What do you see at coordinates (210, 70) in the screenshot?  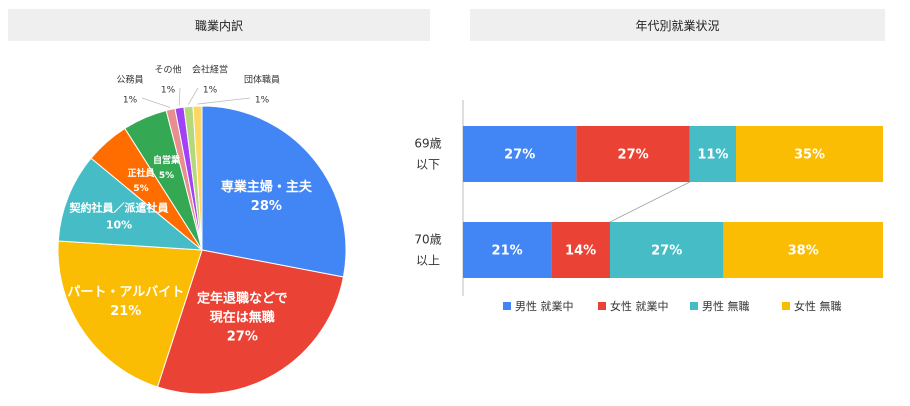 I see `pie-slice-label: 会社経営` at bounding box center [210, 70].